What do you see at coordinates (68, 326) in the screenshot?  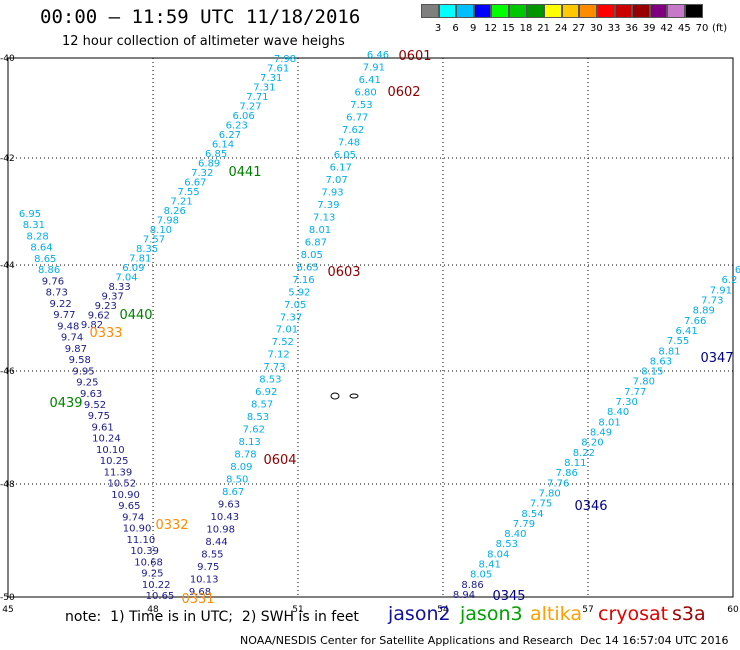 I see `track-c-value: 9.48` at bounding box center [68, 326].